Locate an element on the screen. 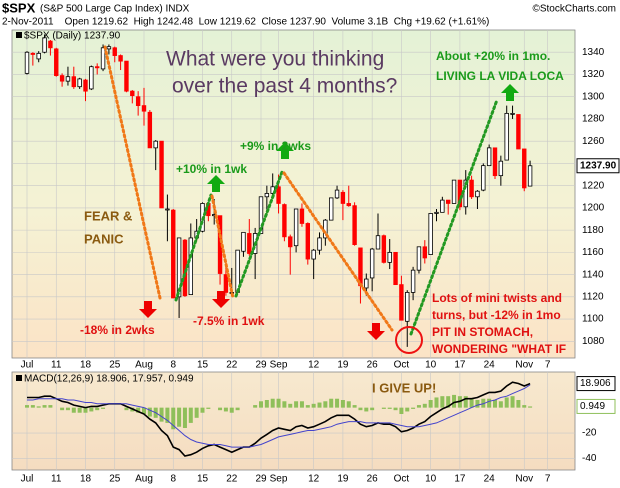 This screenshot has height=488, width=620. annotation: I GIVE UP! is located at coordinates (404, 387).